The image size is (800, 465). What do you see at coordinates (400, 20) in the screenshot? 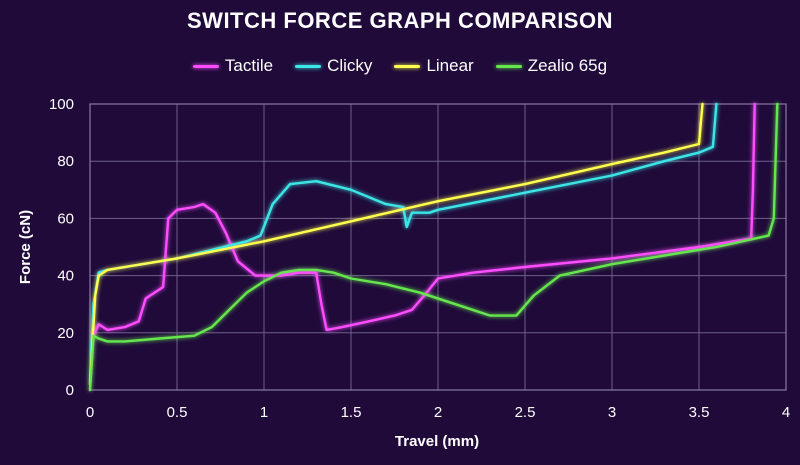
I see `chart-title: SWITCH FORCE GRAPH COMPARISON` at bounding box center [400, 20].